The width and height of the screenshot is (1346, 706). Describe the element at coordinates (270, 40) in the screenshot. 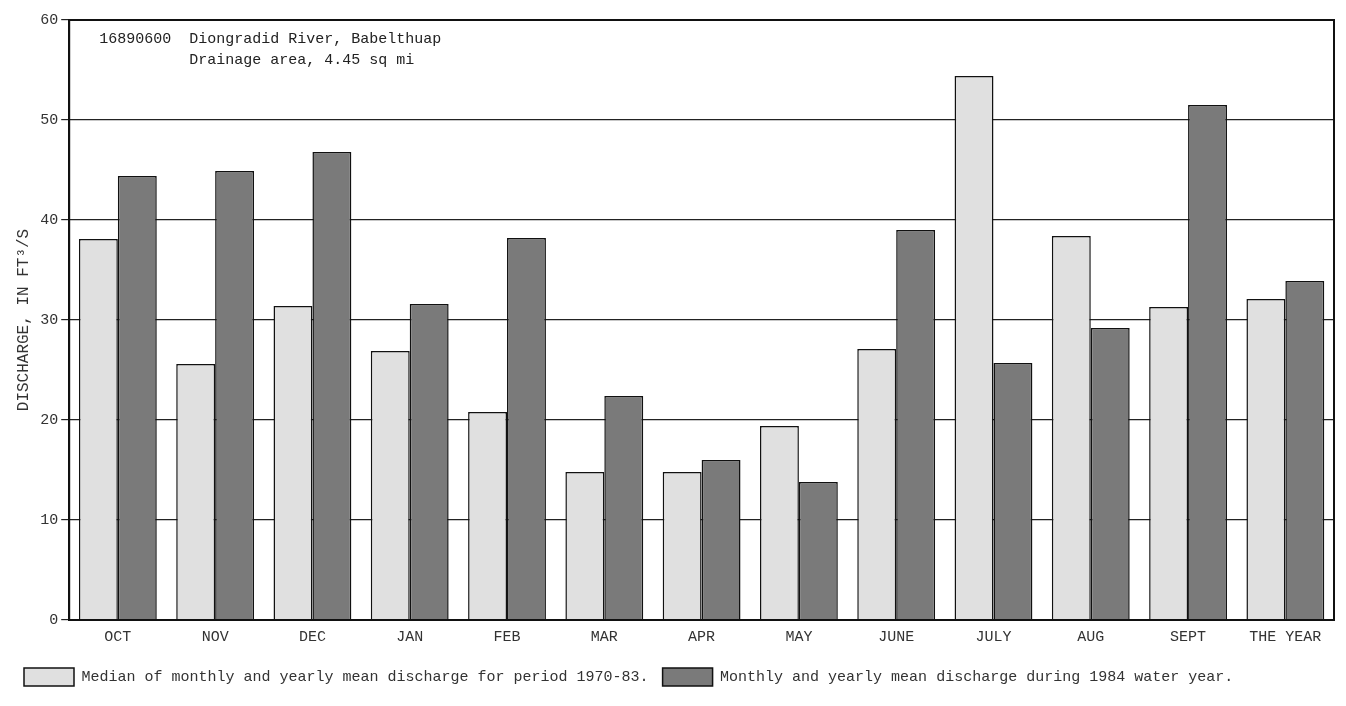

I see `text: 16890600 Diongradid River, Babelthuap` at that location.